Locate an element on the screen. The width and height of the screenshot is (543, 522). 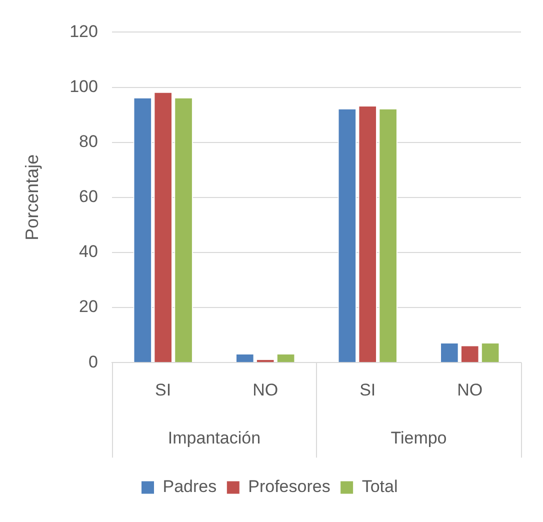
legend-label: Padres is located at coordinates (189, 486).